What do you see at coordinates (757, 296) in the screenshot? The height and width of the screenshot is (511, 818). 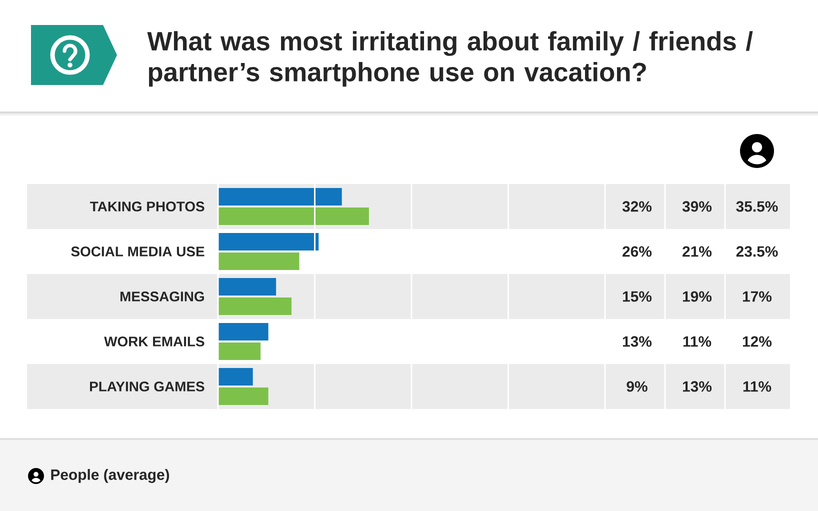 I see `text: 17%` at bounding box center [757, 296].